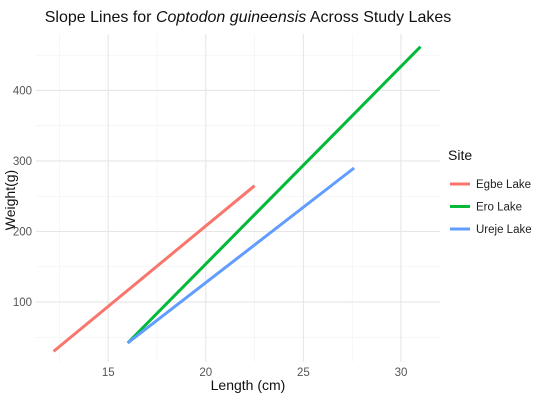 This screenshot has height=405, width=550. Describe the element at coordinates (303, 373) in the screenshot. I see `x-tick-label: 25` at that location.